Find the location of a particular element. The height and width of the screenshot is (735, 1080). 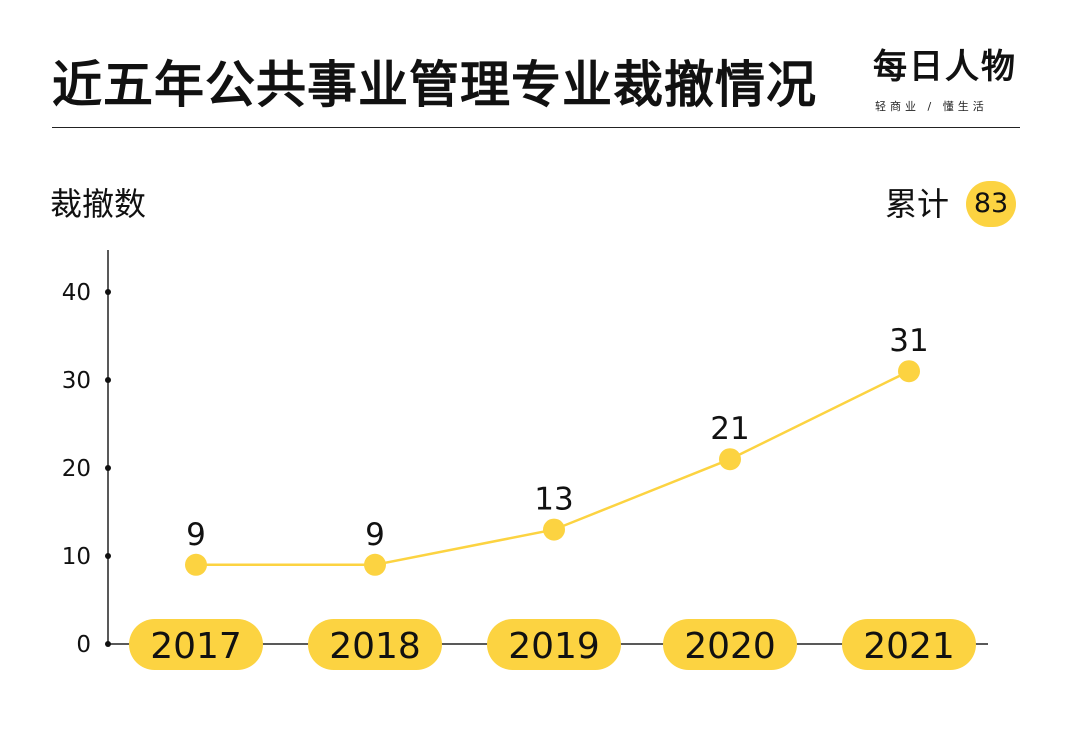

x-tick-label: 2019 is located at coordinates (554, 646).